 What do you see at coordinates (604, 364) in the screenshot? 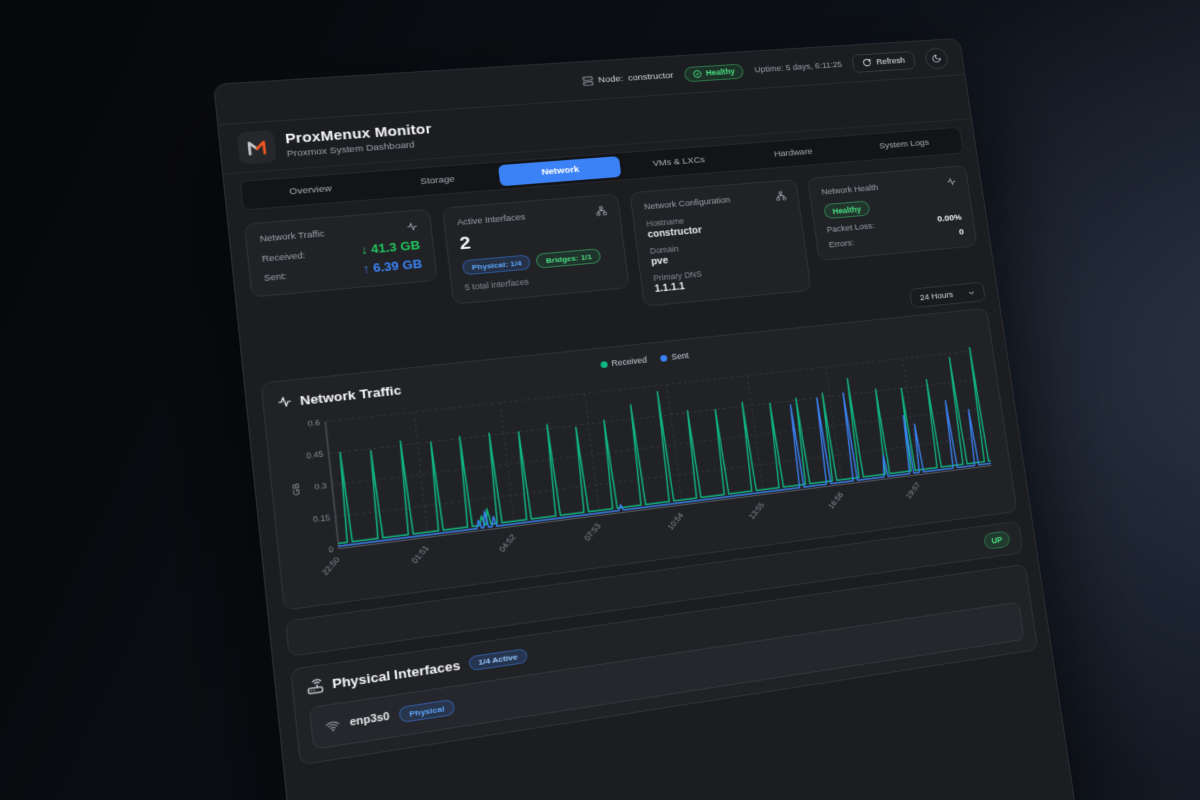
I see `received-dot` at bounding box center [604, 364].